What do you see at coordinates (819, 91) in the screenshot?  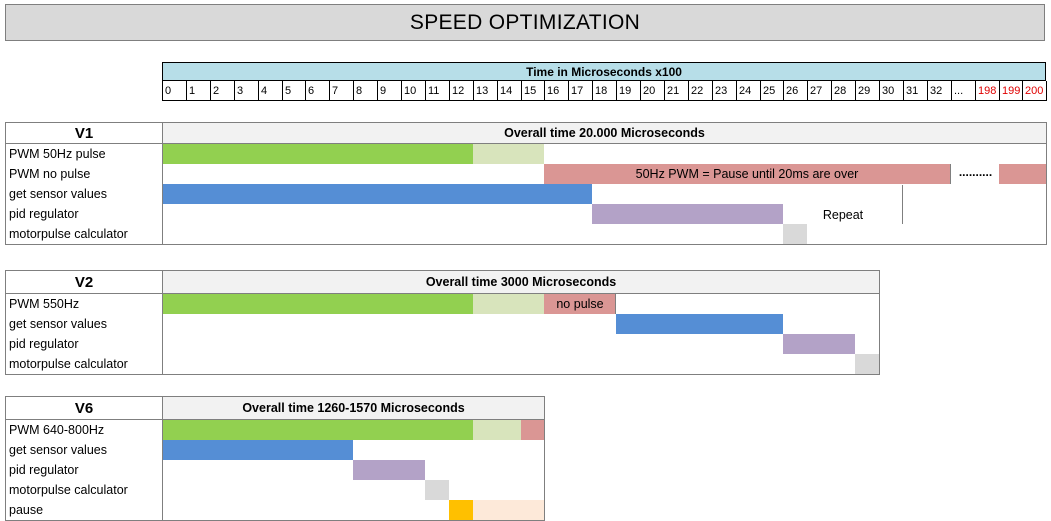 I see `tick-label: 27` at bounding box center [819, 91].